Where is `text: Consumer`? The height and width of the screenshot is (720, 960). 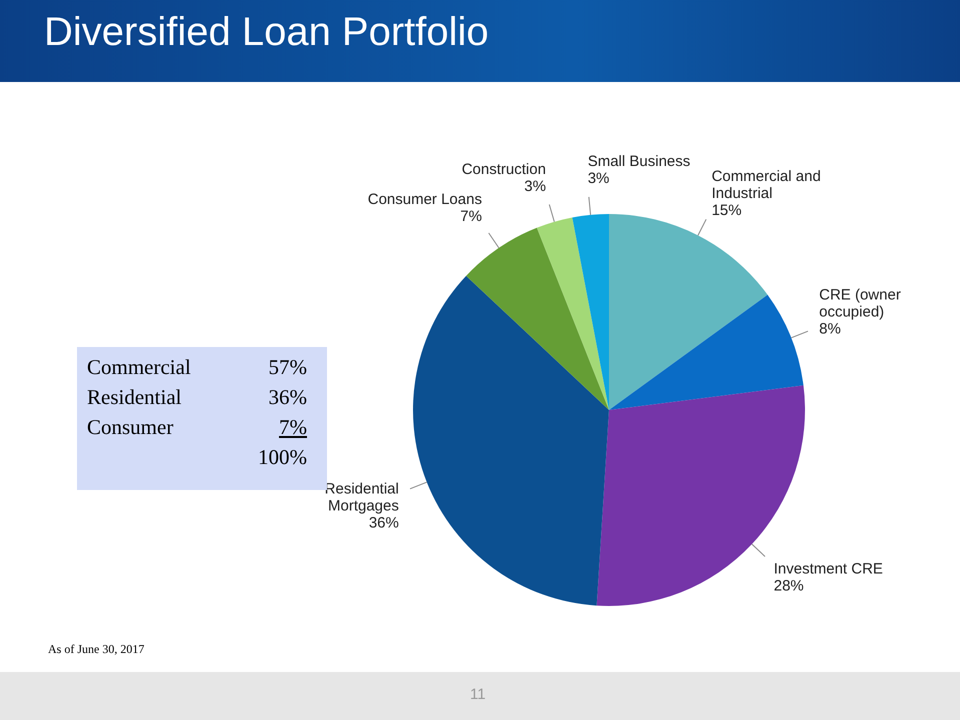
text: Consumer is located at coordinates (130, 427).